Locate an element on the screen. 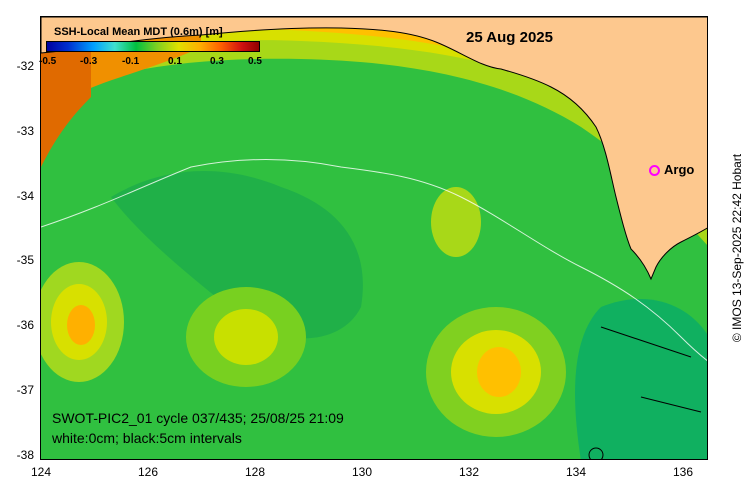 The height and width of the screenshot is (496, 750). black-contour is located at coordinates (651, 369).